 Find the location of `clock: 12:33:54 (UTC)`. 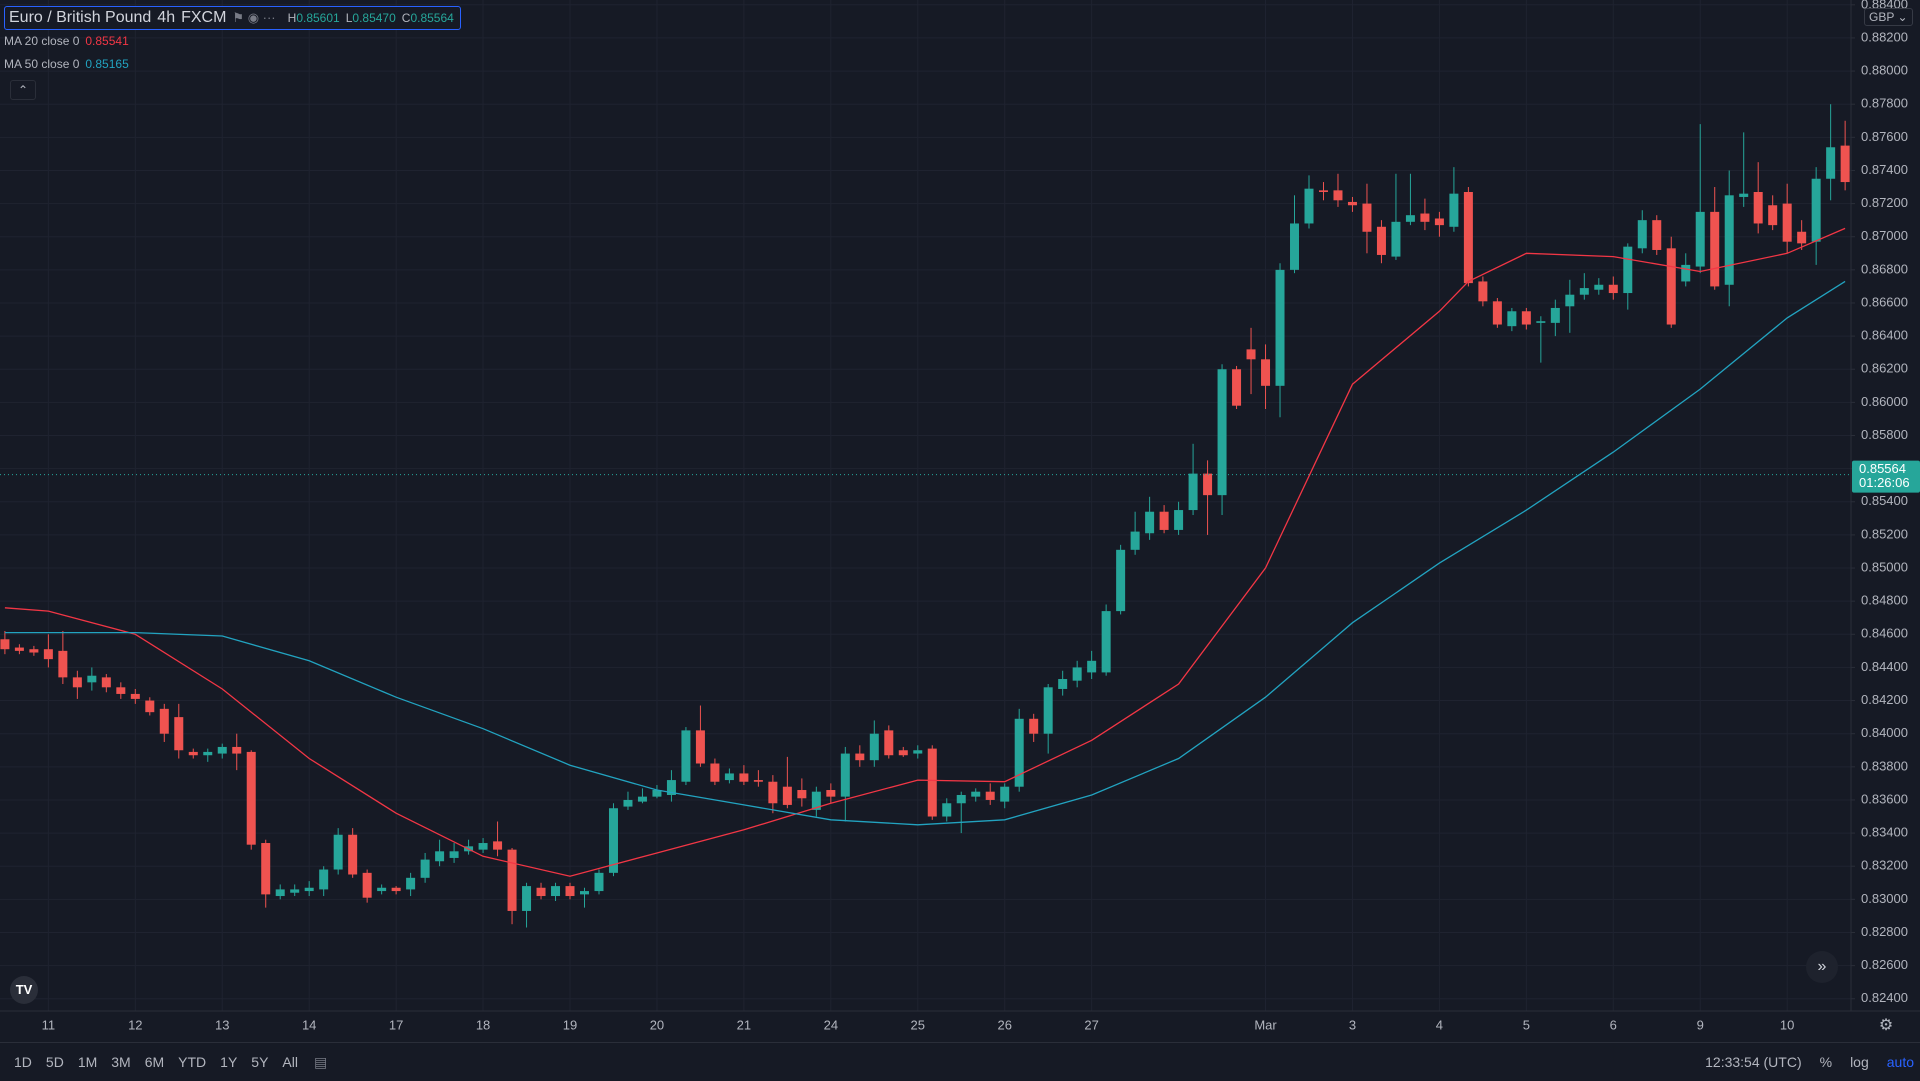

clock: 12:33:54 (UTC) is located at coordinates (1753, 1062).